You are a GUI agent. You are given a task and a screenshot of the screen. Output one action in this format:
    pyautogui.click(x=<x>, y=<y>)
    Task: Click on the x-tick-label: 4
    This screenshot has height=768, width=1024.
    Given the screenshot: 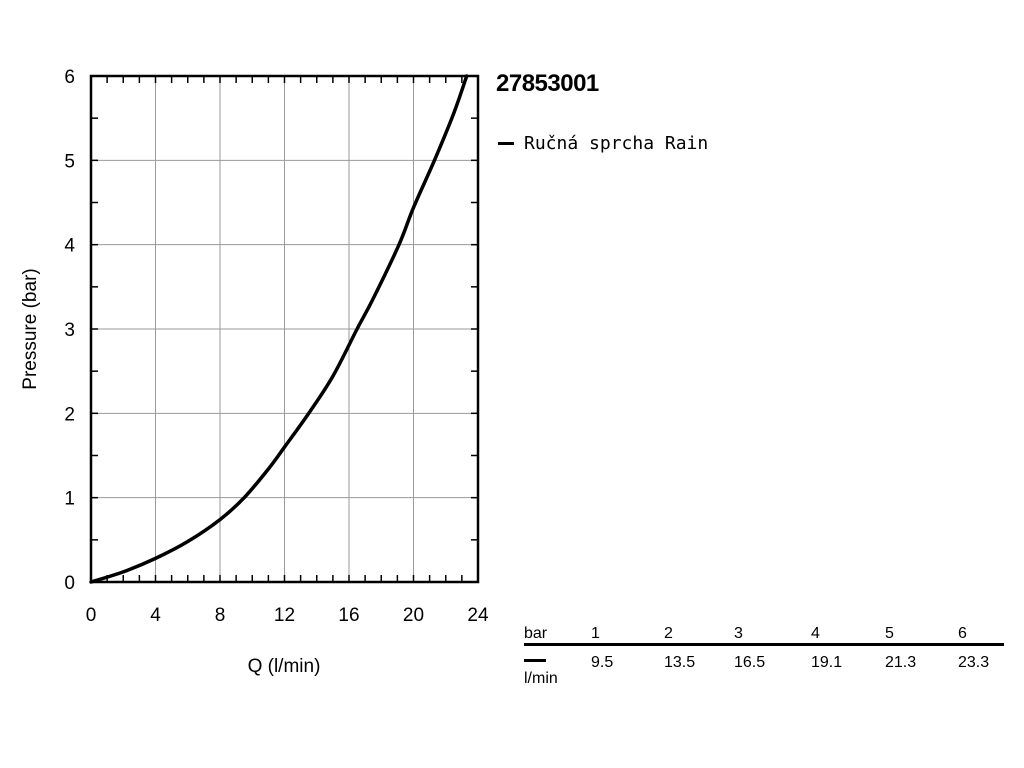 What is the action you would take?
    pyautogui.click(x=155, y=615)
    